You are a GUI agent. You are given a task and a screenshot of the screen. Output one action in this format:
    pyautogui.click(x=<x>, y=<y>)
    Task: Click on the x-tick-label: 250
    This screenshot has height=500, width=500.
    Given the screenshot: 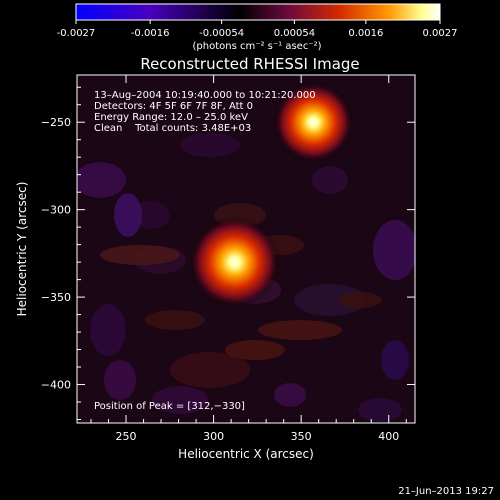 What is the action you would take?
    pyautogui.click(x=126, y=436)
    